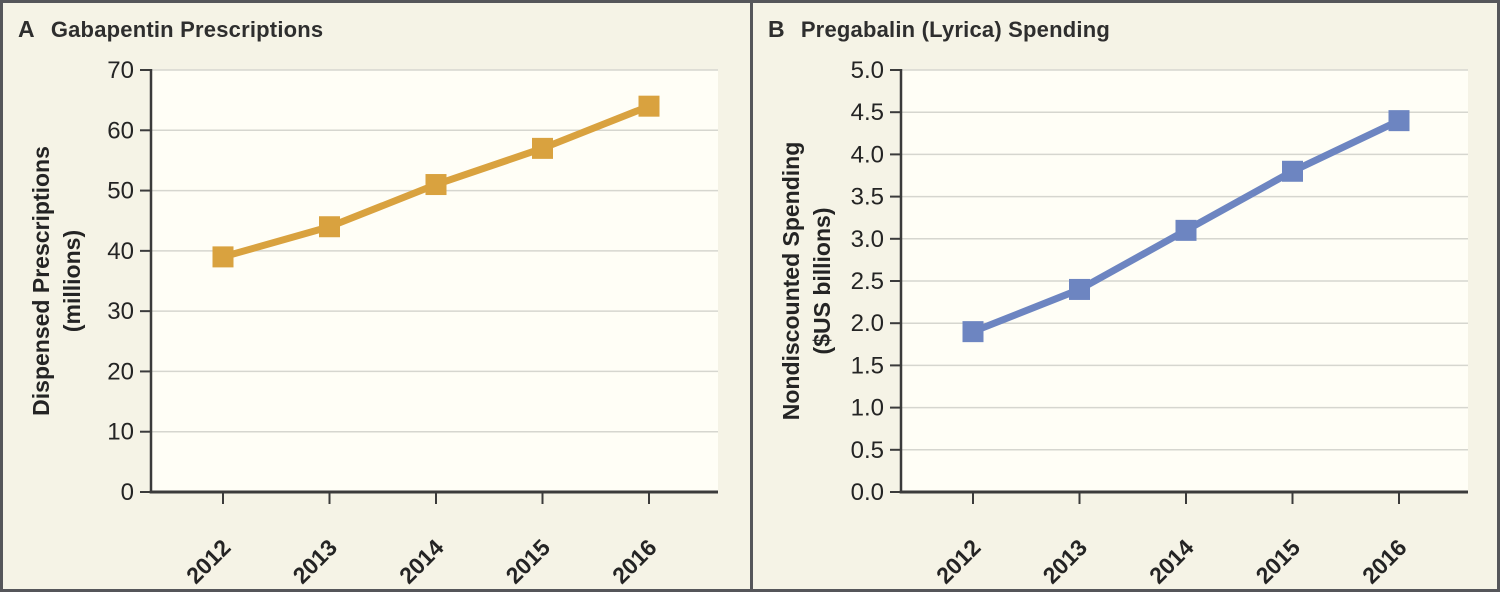 The height and width of the screenshot is (592, 1500). I want to click on y-tick-label: 70, so click(120, 70).